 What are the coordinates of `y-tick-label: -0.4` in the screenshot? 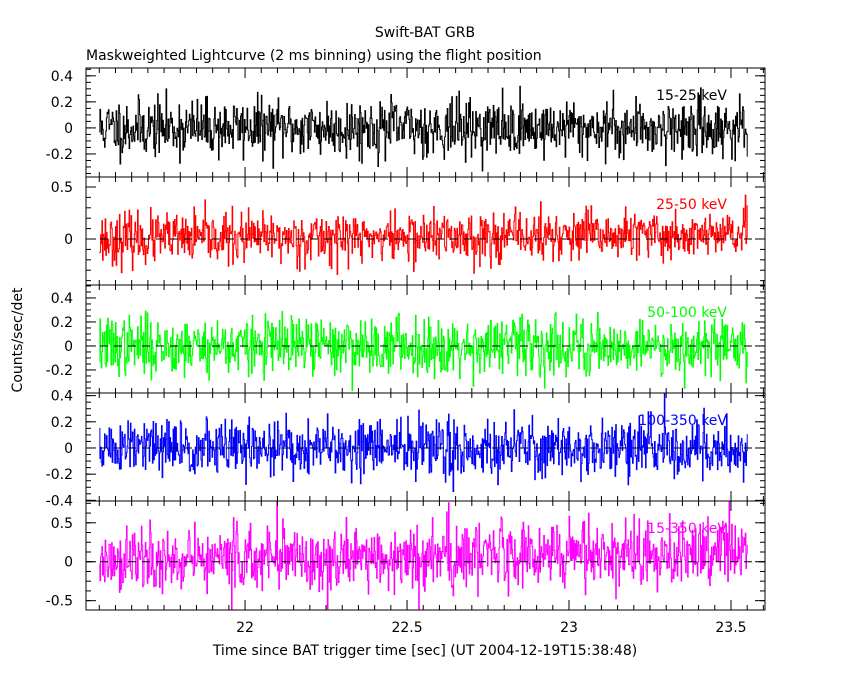 It's located at (59, 501).